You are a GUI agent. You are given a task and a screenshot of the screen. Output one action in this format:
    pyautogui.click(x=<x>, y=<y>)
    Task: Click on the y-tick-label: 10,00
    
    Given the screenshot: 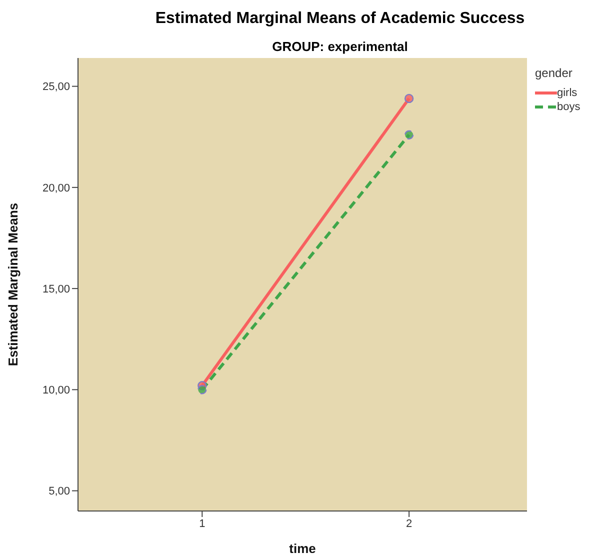 What is the action you would take?
    pyautogui.click(x=56, y=390)
    